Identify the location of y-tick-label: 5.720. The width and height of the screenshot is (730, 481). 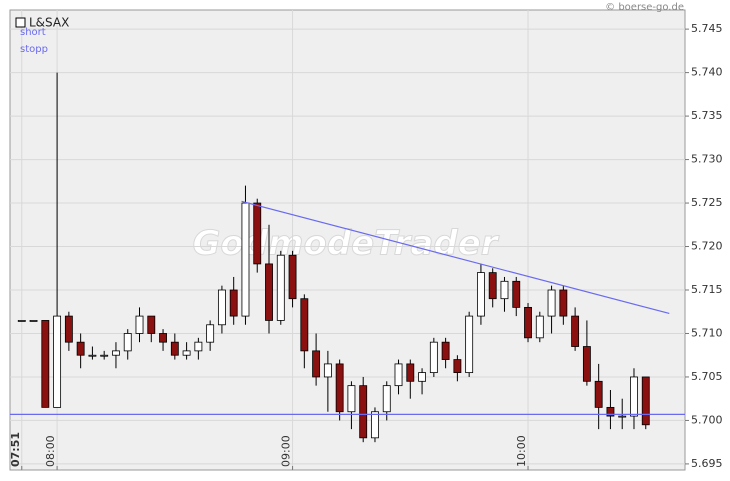
(707, 246).